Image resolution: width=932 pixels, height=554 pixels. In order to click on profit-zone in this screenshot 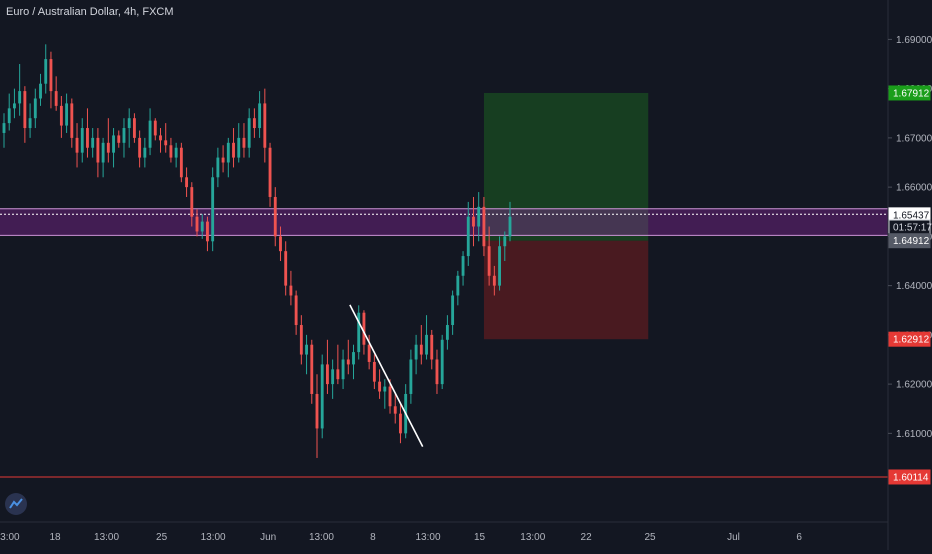, I will do `click(566, 166)`.